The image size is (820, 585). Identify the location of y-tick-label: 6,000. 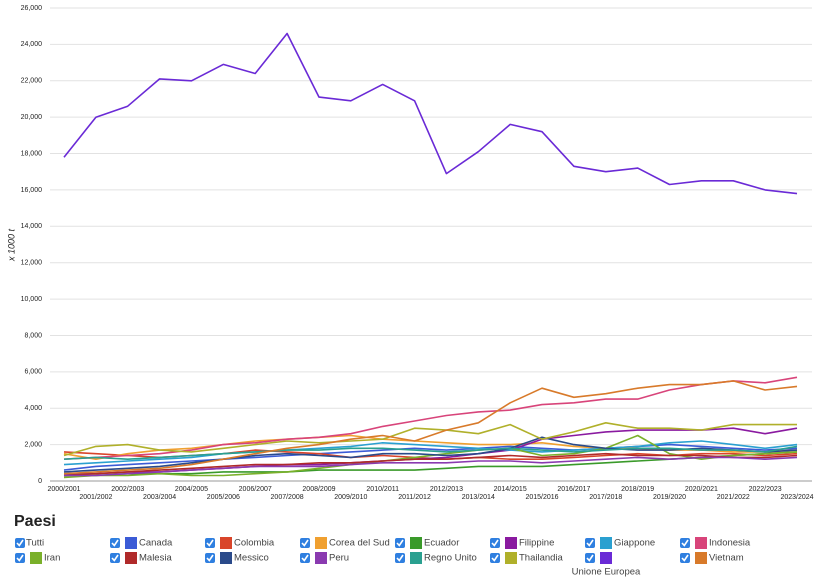
(33, 372).